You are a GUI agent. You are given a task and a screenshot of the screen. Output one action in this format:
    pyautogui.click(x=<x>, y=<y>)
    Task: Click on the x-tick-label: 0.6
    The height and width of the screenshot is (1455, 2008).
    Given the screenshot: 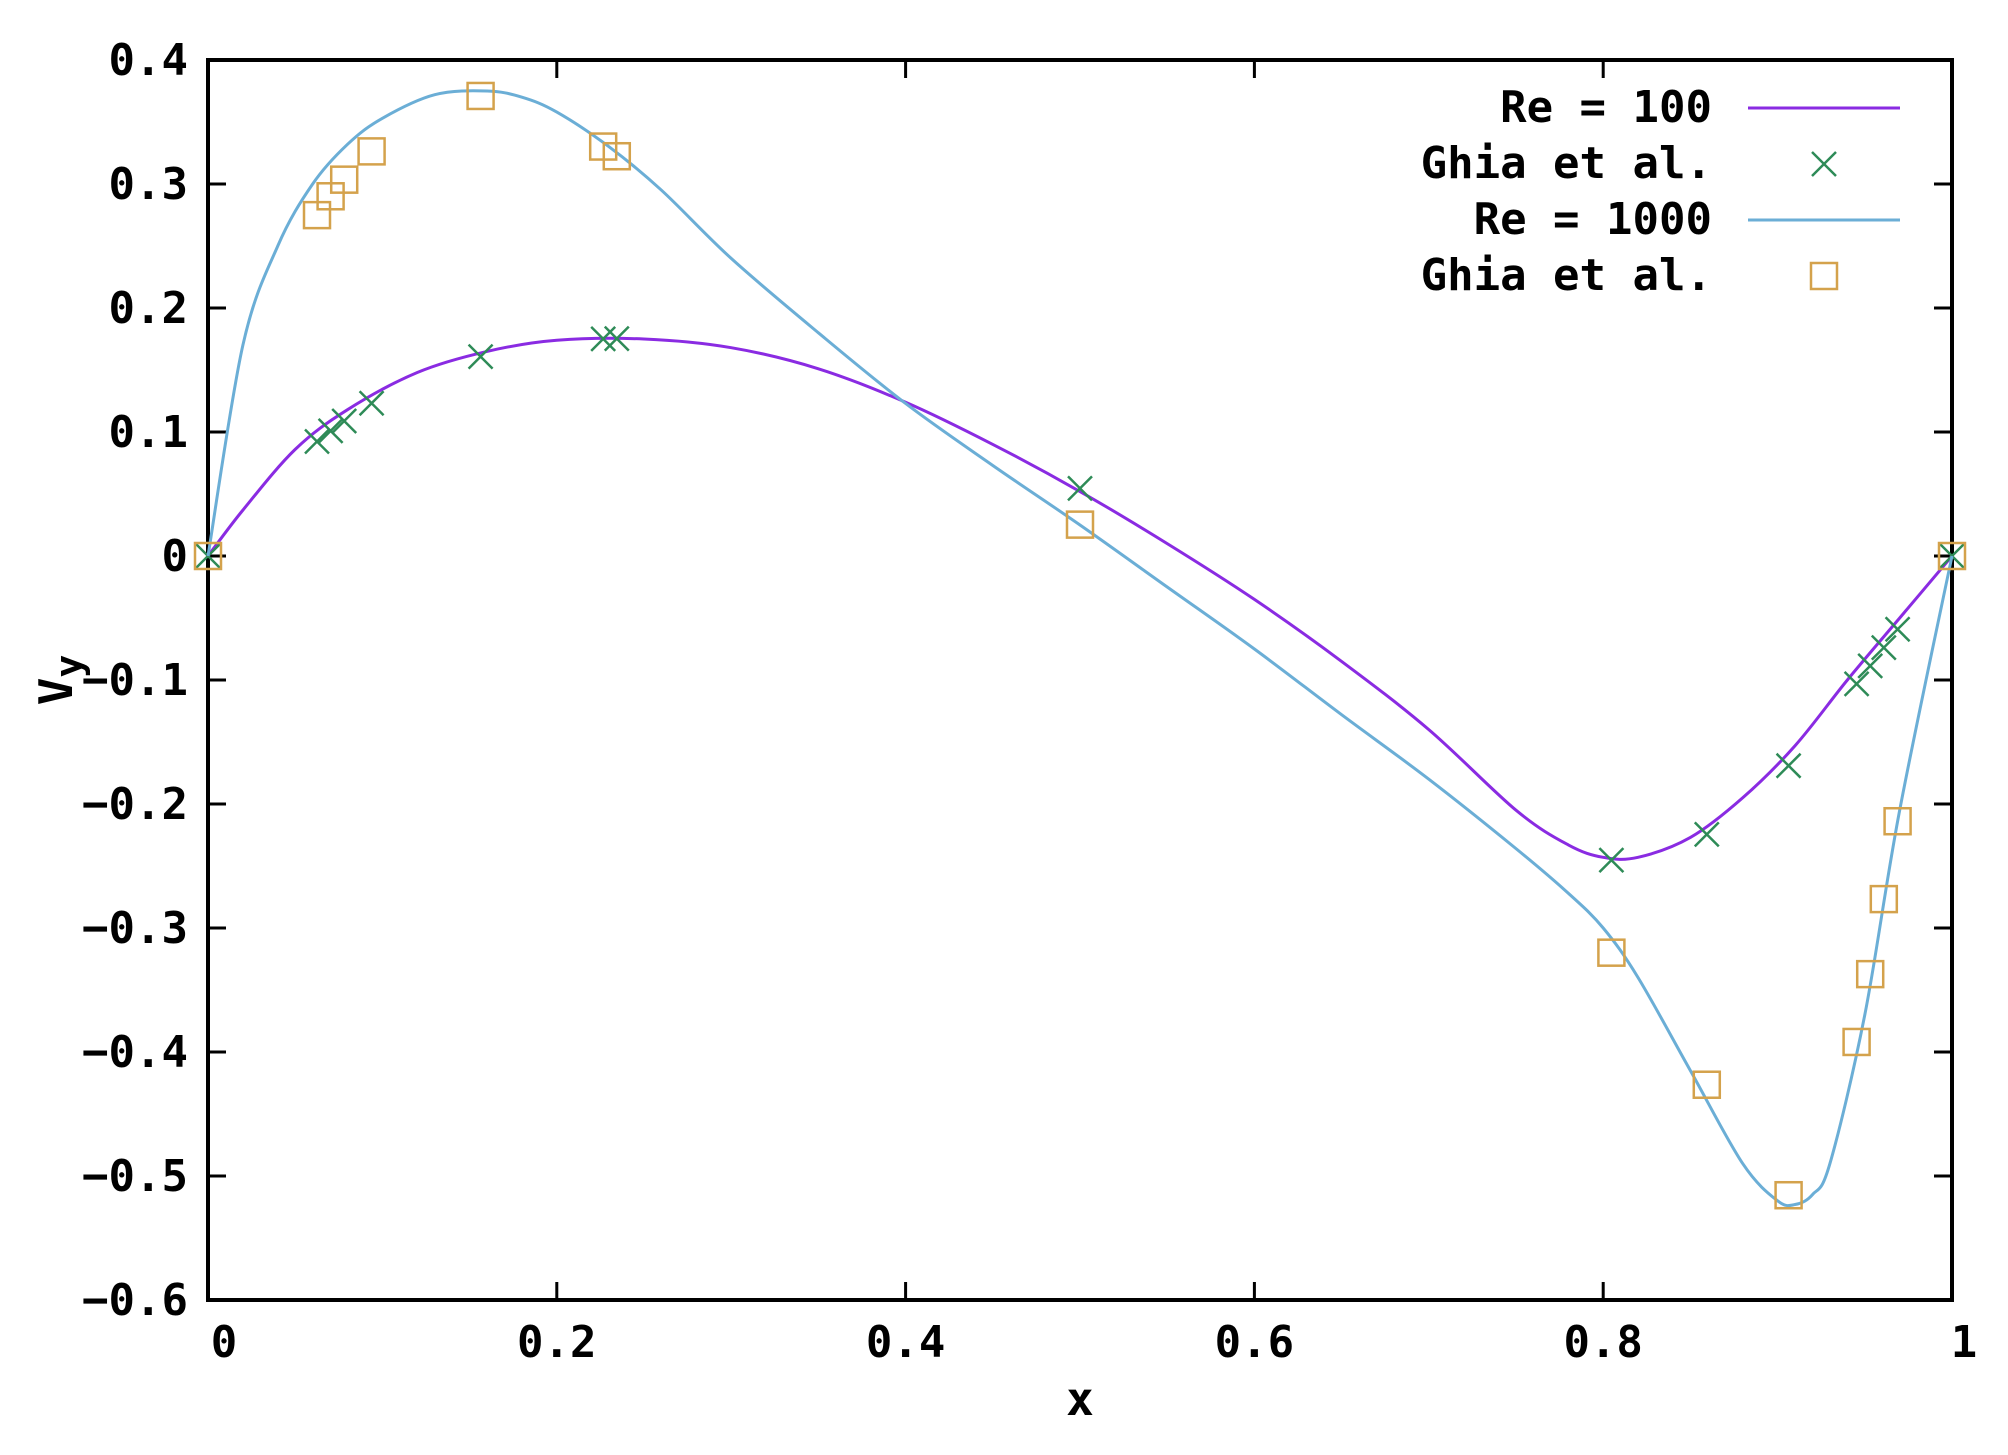 What is the action you would take?
    pyautogui.click(x=1254, y=1342)
    